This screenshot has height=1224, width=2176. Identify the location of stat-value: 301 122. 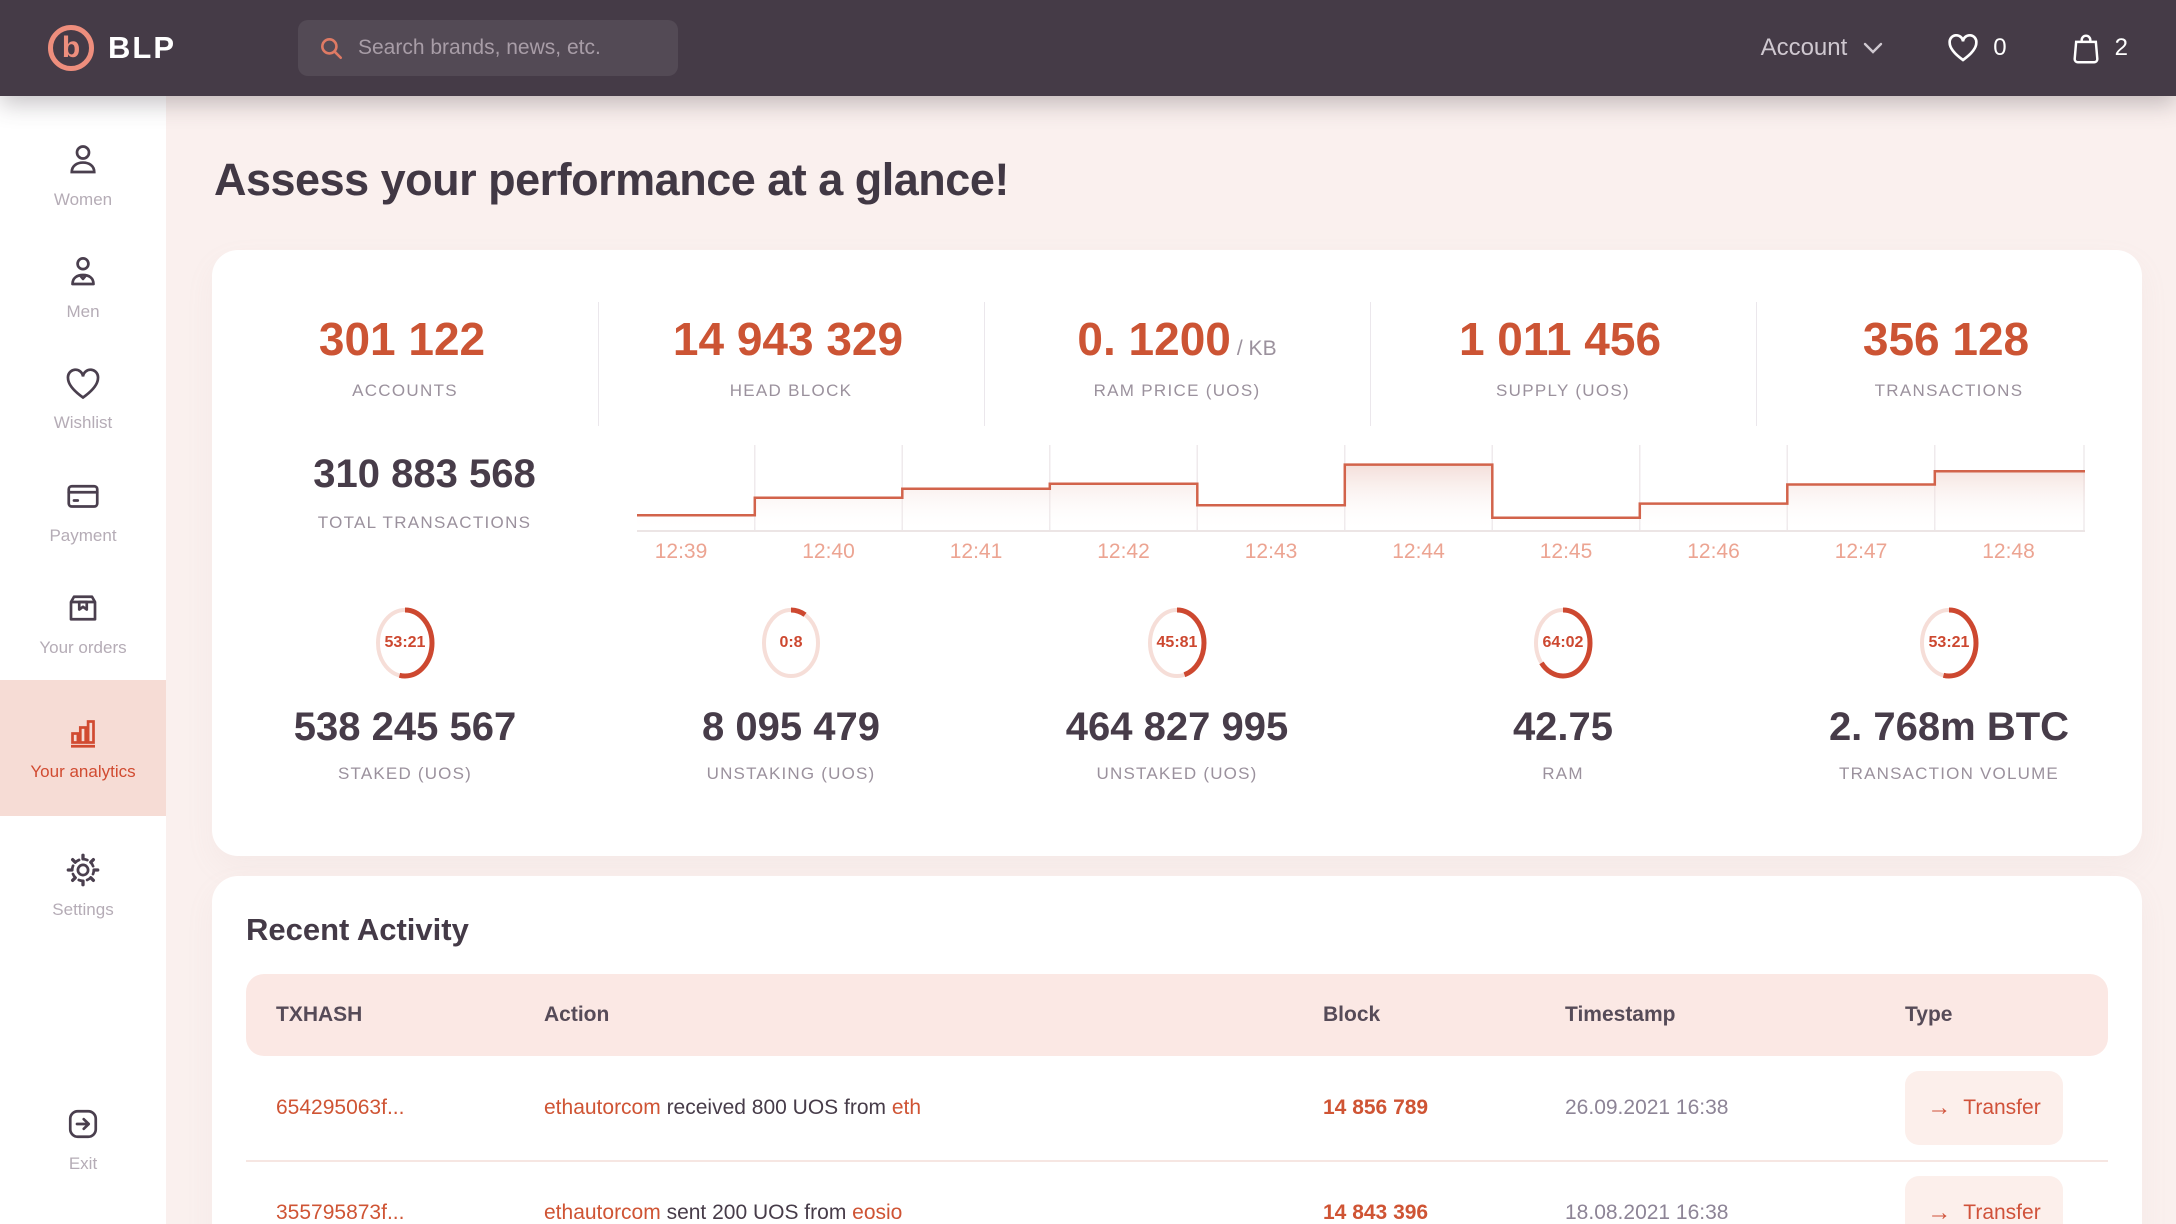
(402, 339).